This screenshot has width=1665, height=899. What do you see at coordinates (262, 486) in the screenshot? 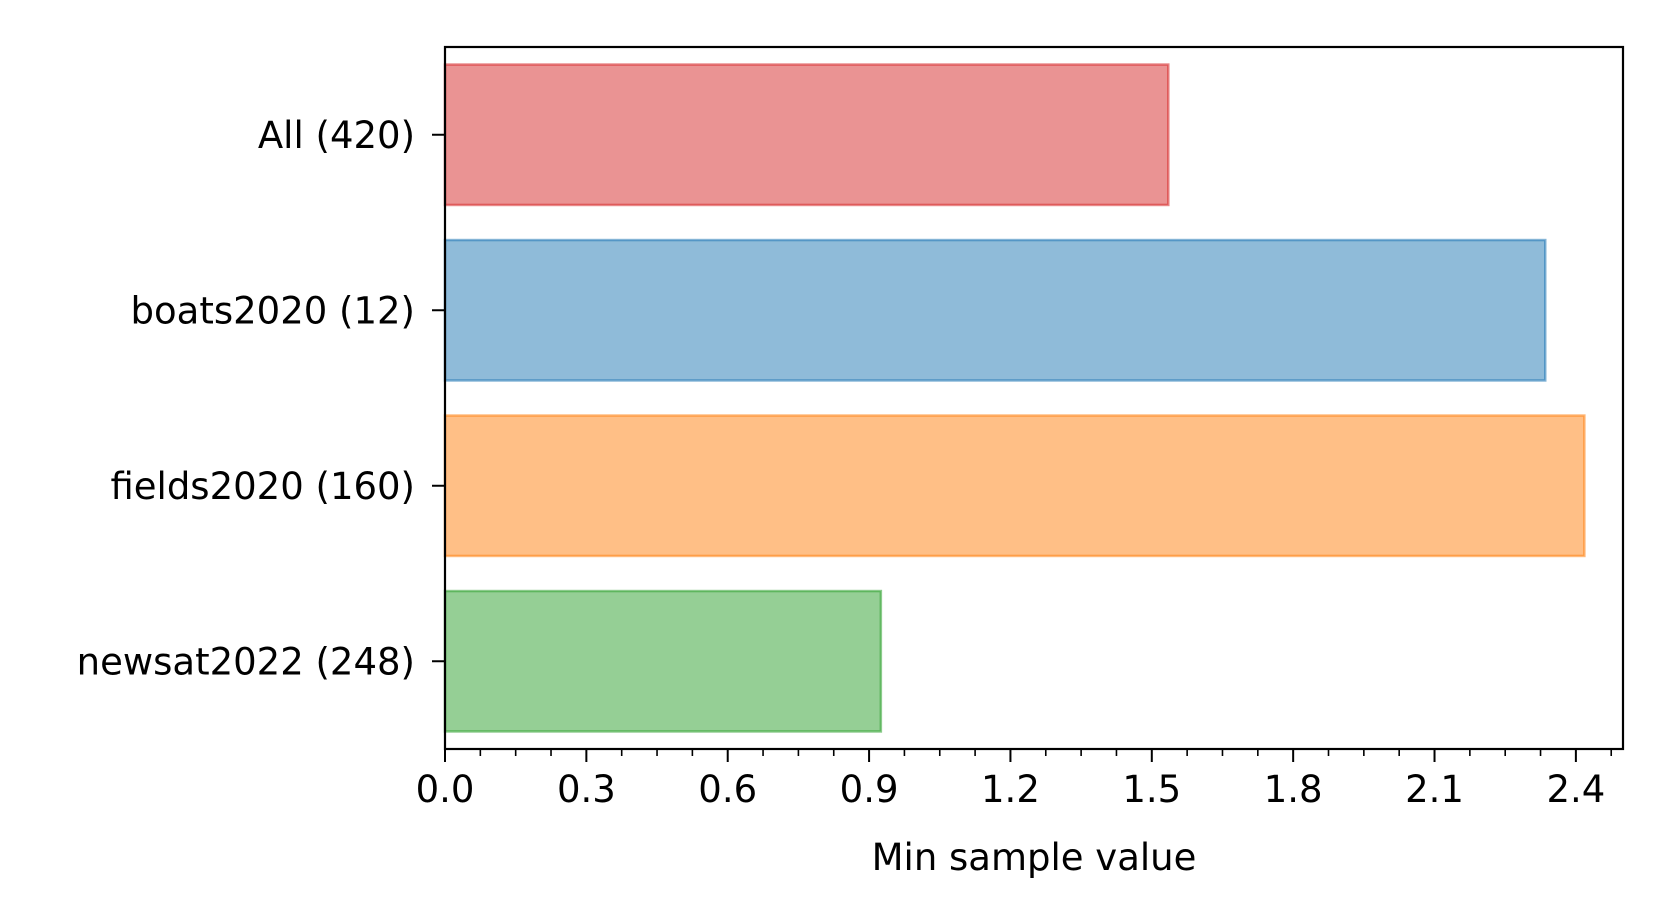
I see `y-tick-label-2: fields2020 (160)` at bounding box center [262, 486].